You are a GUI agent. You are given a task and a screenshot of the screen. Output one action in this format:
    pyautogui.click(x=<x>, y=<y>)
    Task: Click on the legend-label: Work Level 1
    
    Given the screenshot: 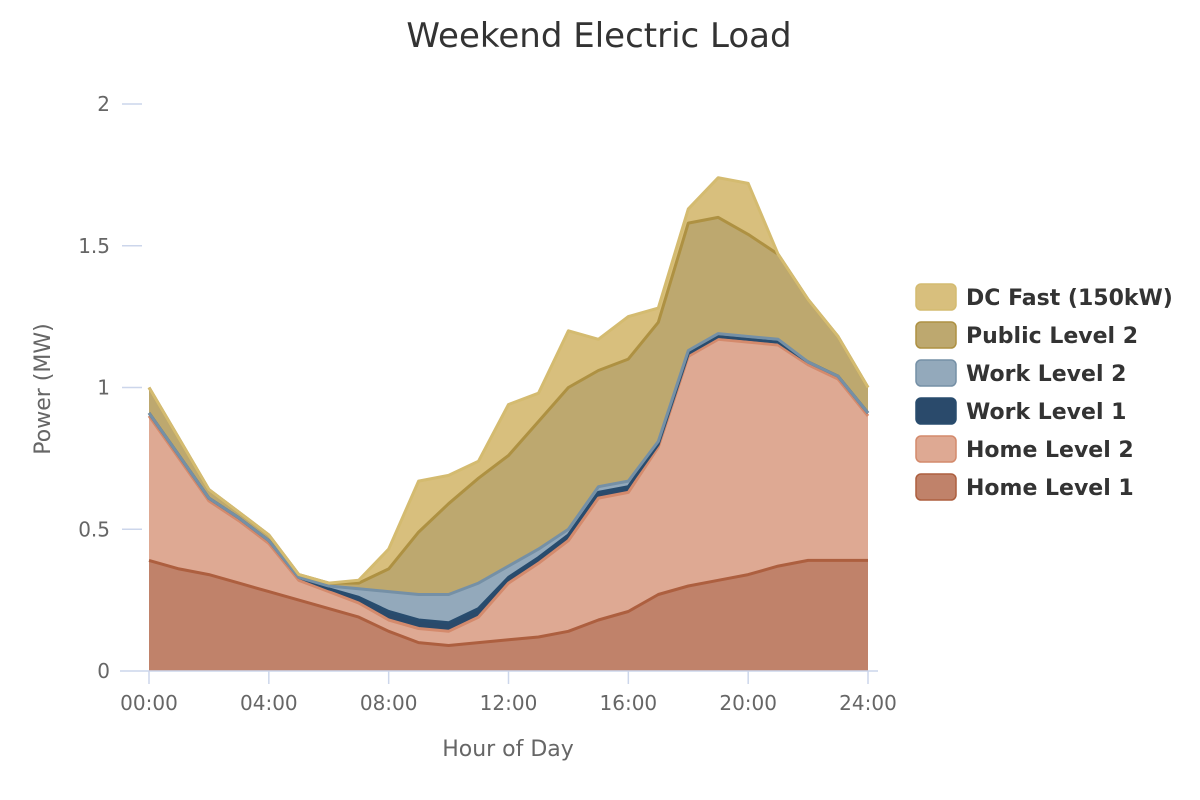 What is the action you would take?
    pyautogui.click(x=1046, y=412)
    